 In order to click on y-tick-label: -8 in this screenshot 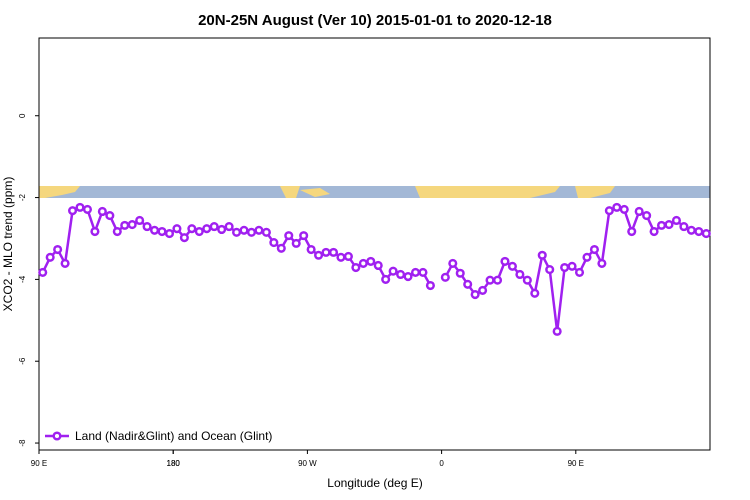, I will do `click(22, 443)`.